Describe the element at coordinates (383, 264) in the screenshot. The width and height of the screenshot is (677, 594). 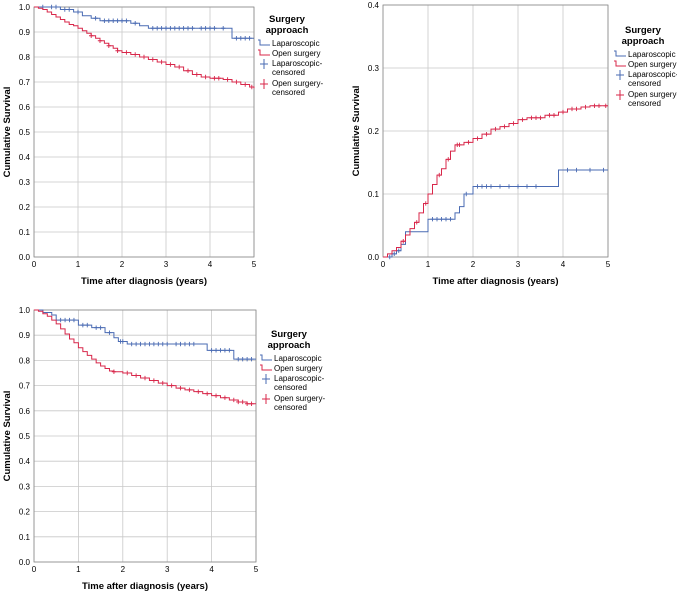
I see `x-tick-label: 0` at that location.